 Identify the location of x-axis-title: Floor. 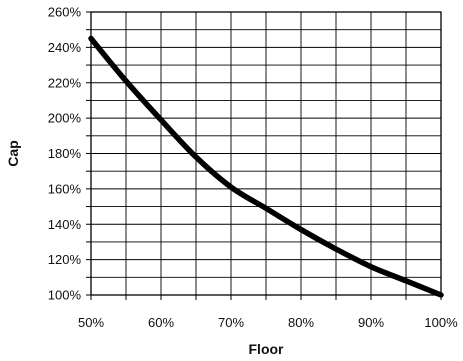
(267, 349).